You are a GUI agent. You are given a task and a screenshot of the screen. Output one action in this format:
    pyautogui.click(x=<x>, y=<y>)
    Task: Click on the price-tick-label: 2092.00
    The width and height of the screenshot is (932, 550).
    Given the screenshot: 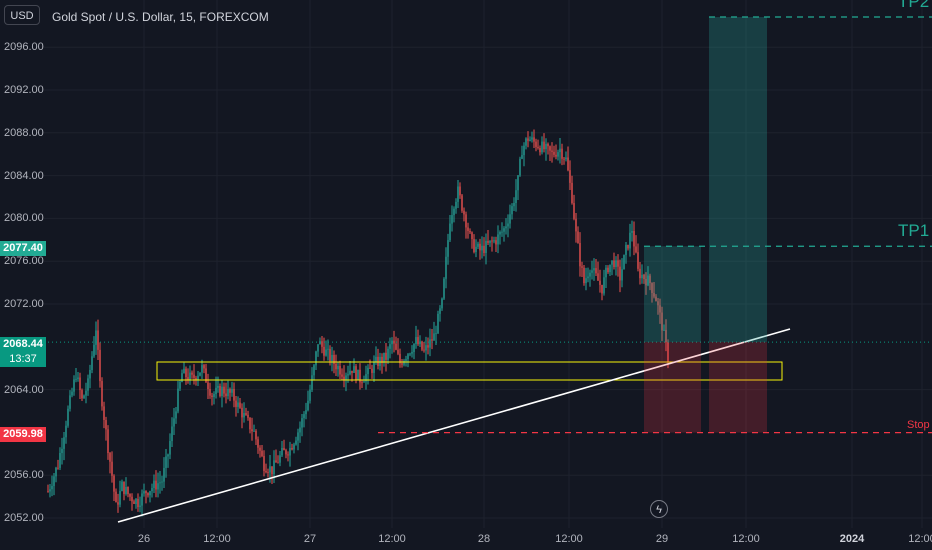 What is the action you would take?
    pyautogui.click(x=24, y=90)
    